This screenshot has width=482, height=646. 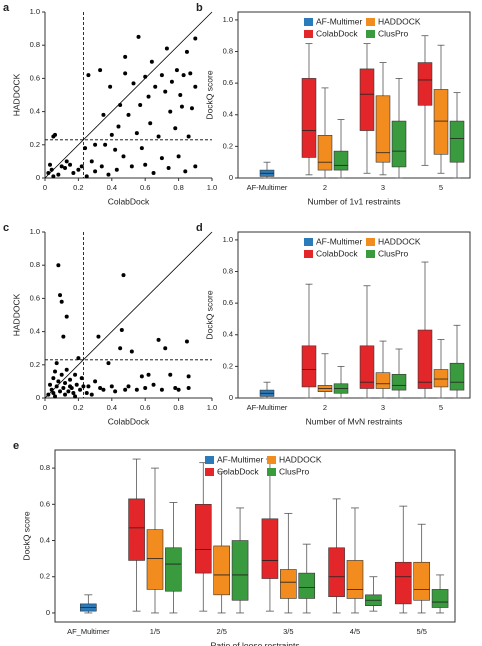 What do you see at coordinates (88, 631) in the screenshot?
I see `x-tick-label: AF_Multimer` at bounding box center [88, 631].